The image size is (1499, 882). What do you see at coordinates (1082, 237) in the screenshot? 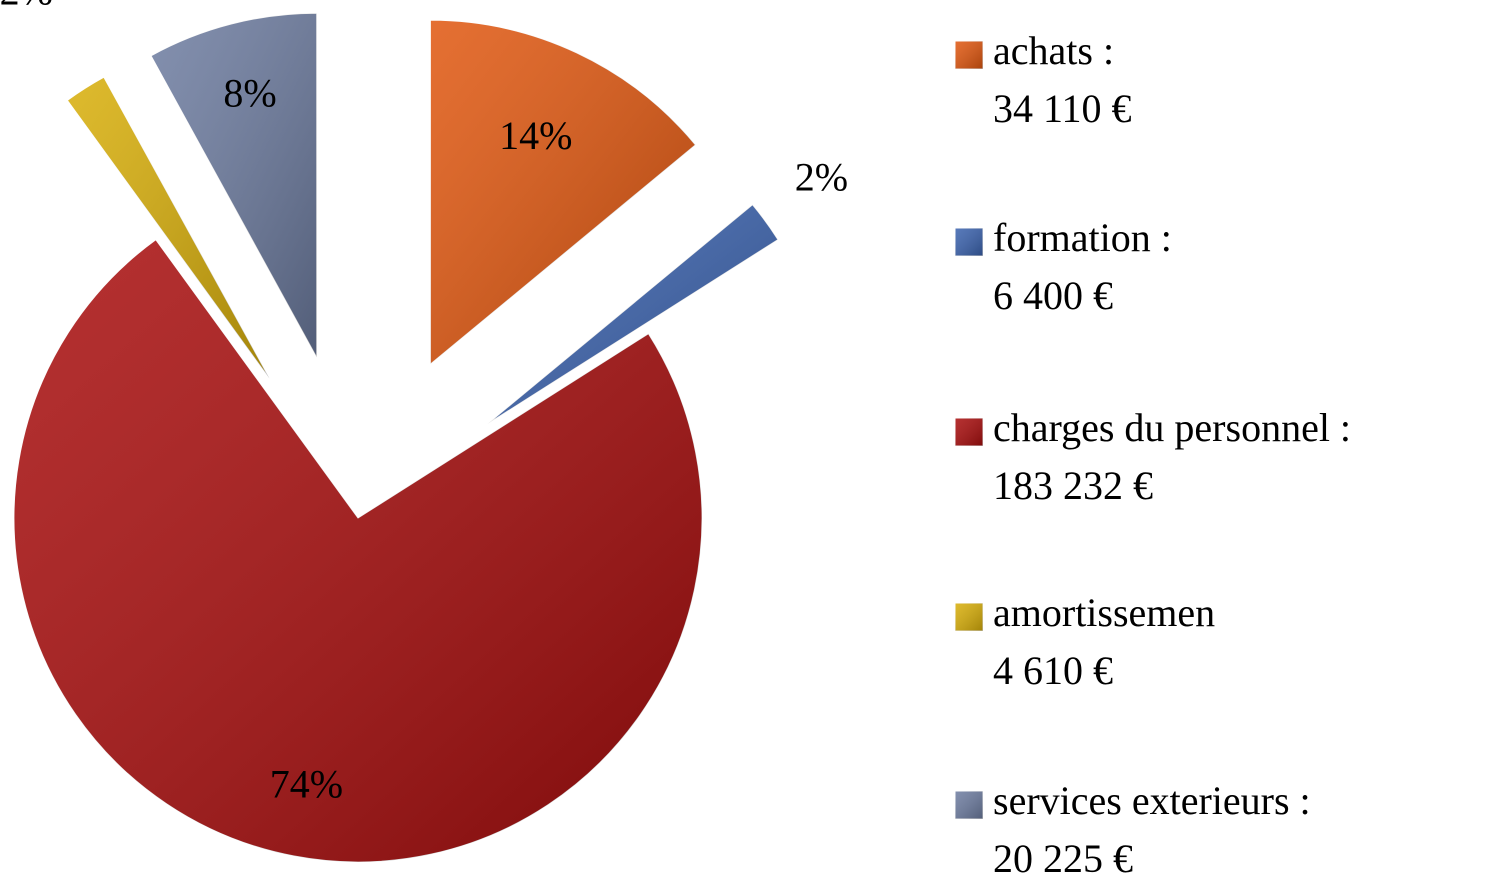
I see `legend-label: formation :` at bounding box center [1082, 237].